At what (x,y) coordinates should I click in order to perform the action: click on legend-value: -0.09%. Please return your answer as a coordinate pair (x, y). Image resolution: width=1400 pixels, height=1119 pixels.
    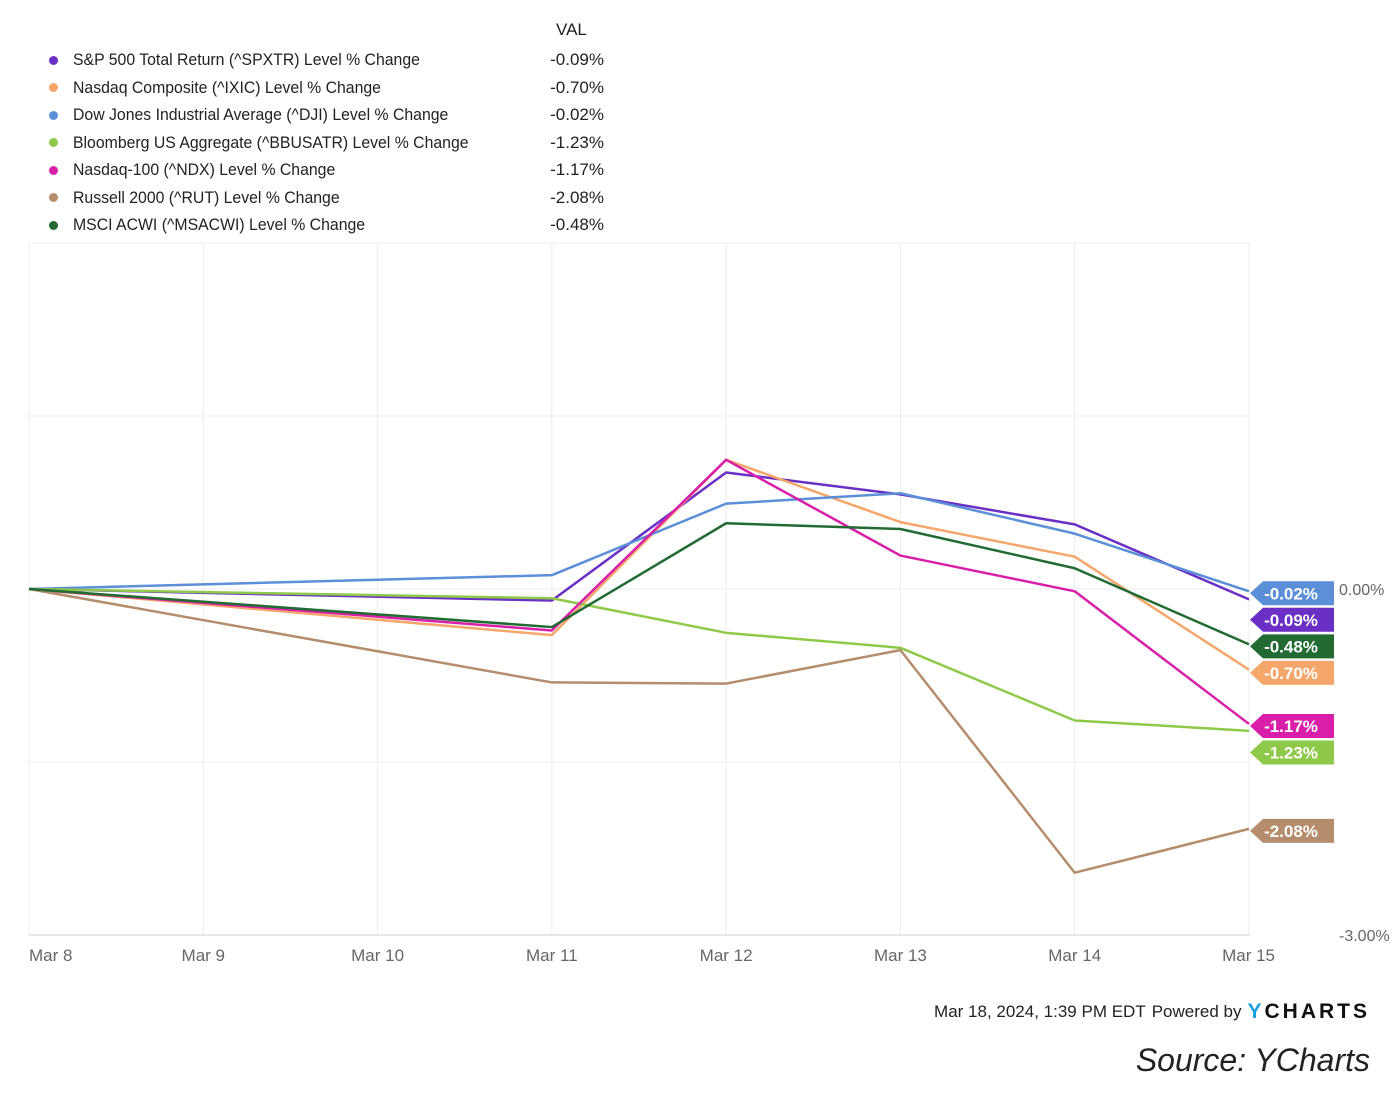
    Looking at the image, I should click on (577, 59).